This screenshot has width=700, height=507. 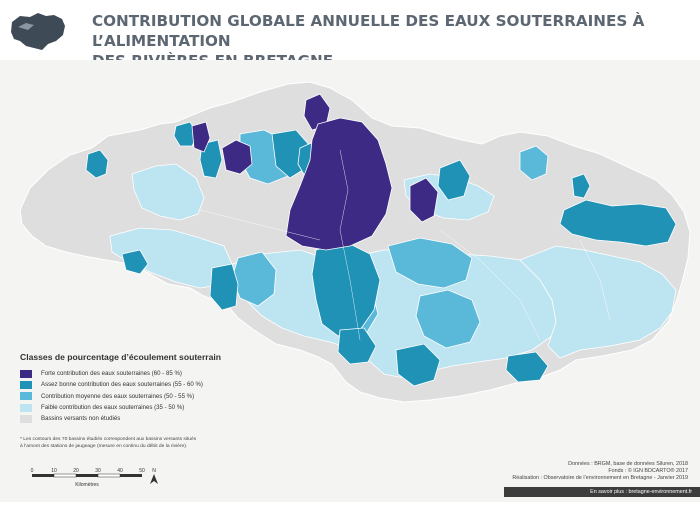 What do you see at coordinates (154, 471) in the screenshot?
I see `north-label: N` at bounding box center [154, 471].